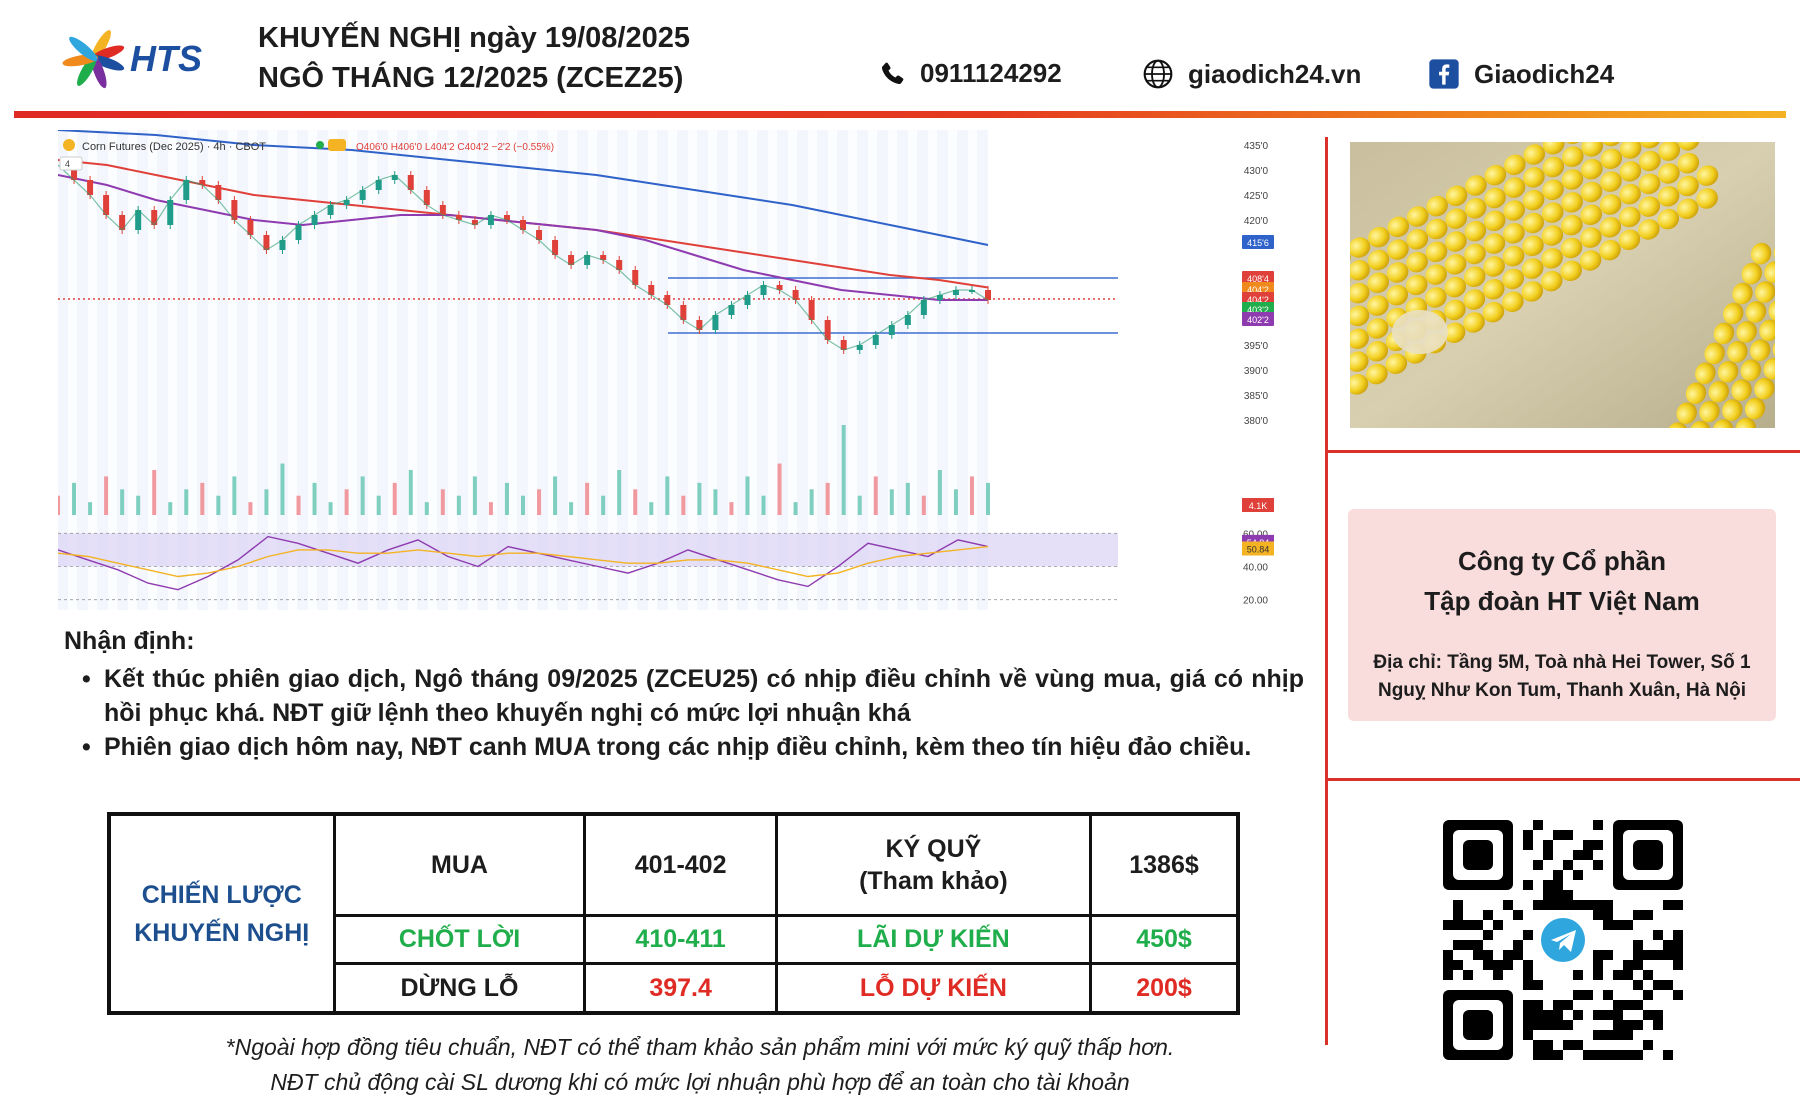 This screenshot has height=1112, width=1800. What do you see at coordinates (1256, 371) in the screenshot?
I see `y-tick-label: 390'0` at bounding box center [1256, 371].